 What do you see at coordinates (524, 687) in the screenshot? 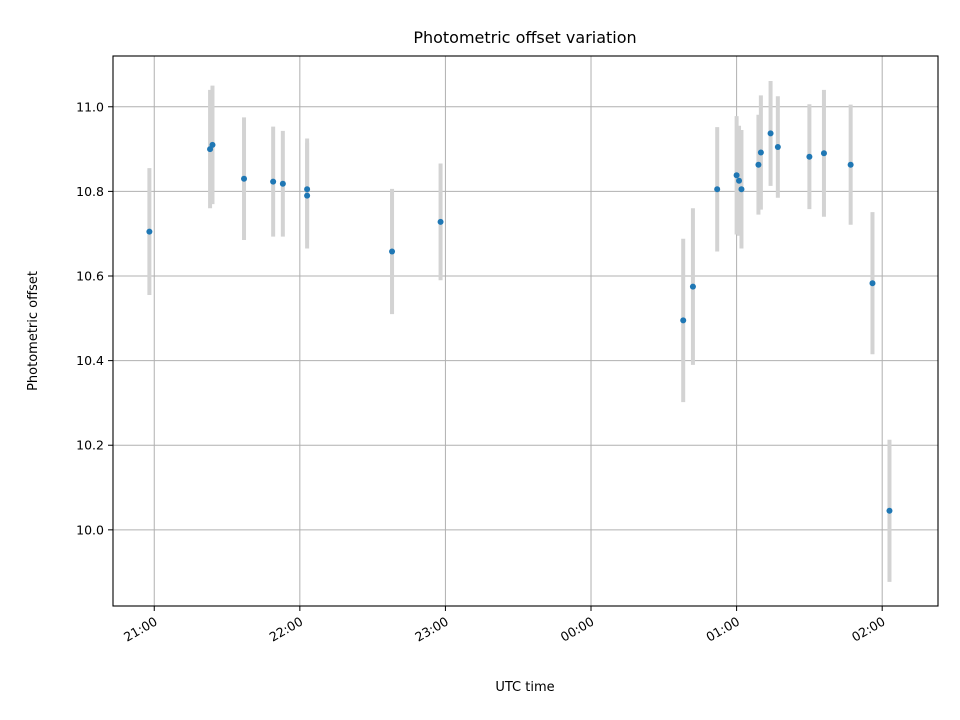
I see `x-axis-label: UTC time` at bounding box center [524, 687].